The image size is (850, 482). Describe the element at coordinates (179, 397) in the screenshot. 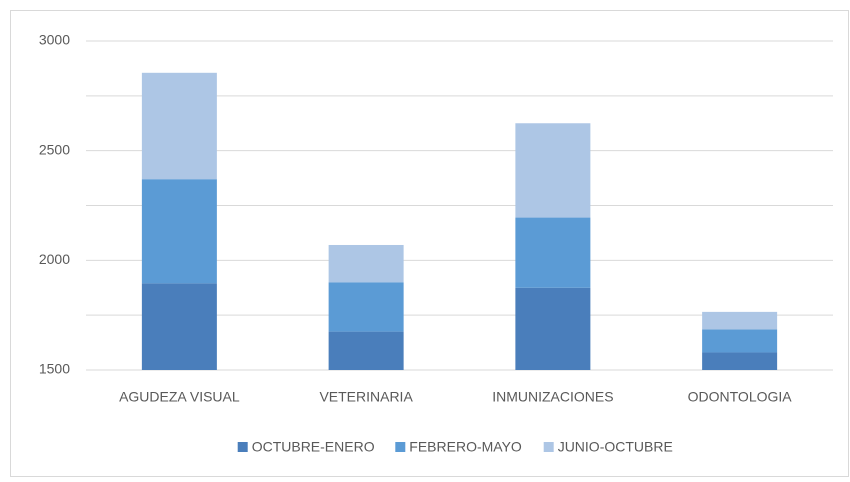

I see `x-tick-label: AGUDEZA VISUAL` at that location.